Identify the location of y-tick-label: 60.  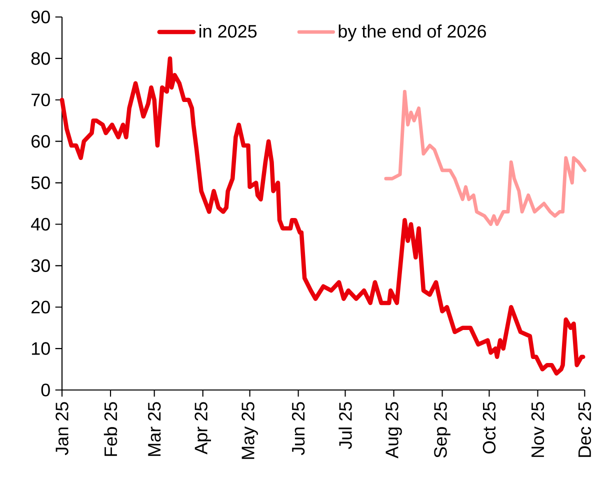
(41, 141).